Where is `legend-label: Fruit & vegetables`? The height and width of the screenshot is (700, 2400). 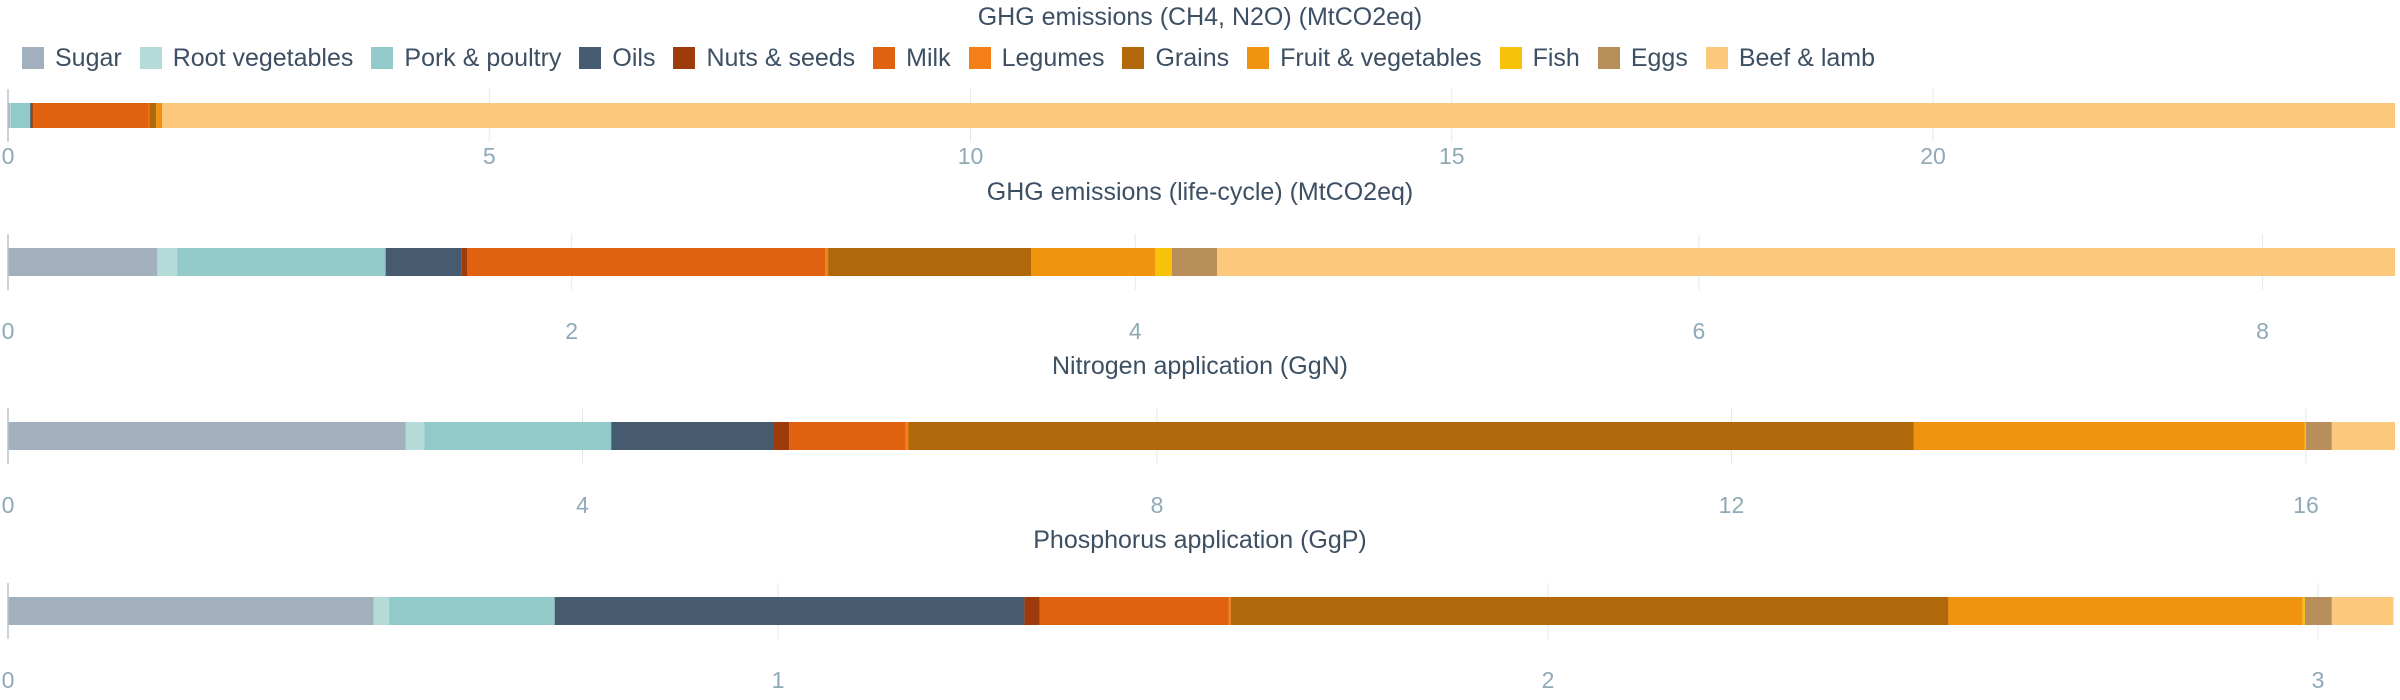 legend-label: Fruit & vegetables is located at coordinates (1381, 57).